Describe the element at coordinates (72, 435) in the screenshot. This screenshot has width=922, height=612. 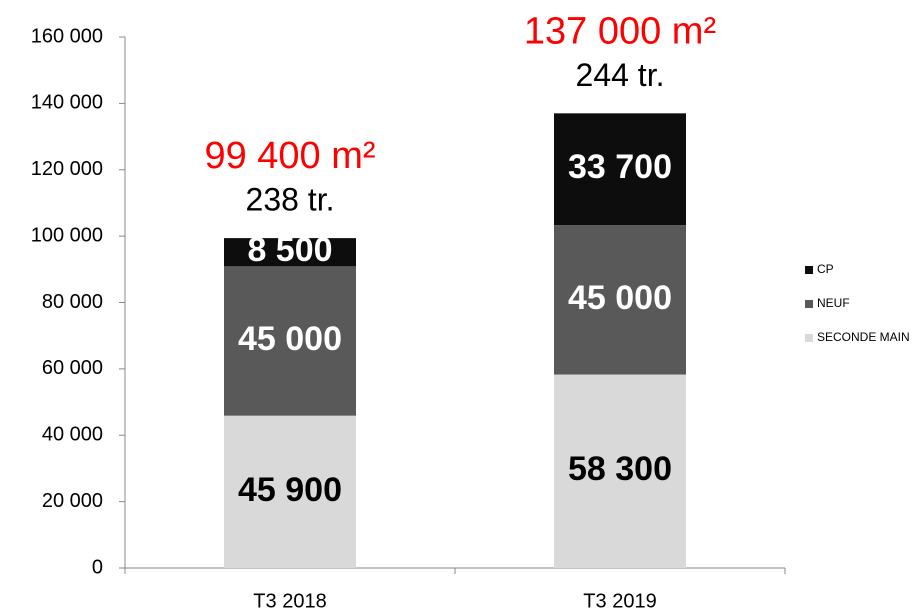
I see `y-tick-label: 40 000` at that location.